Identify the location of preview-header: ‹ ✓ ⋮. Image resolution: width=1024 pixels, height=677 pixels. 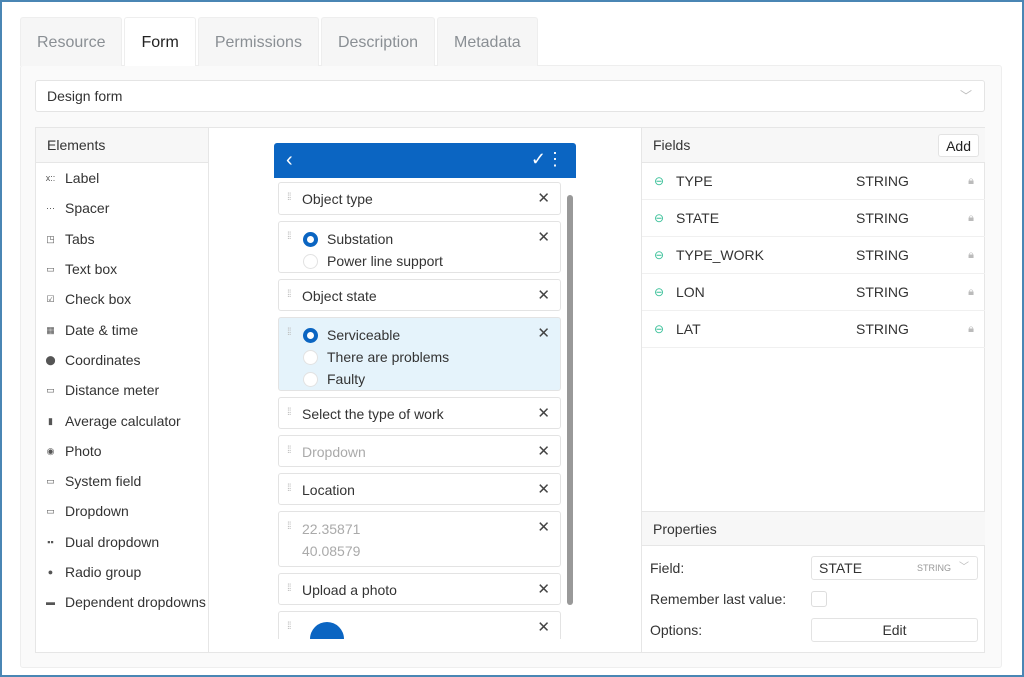
(425, 160).